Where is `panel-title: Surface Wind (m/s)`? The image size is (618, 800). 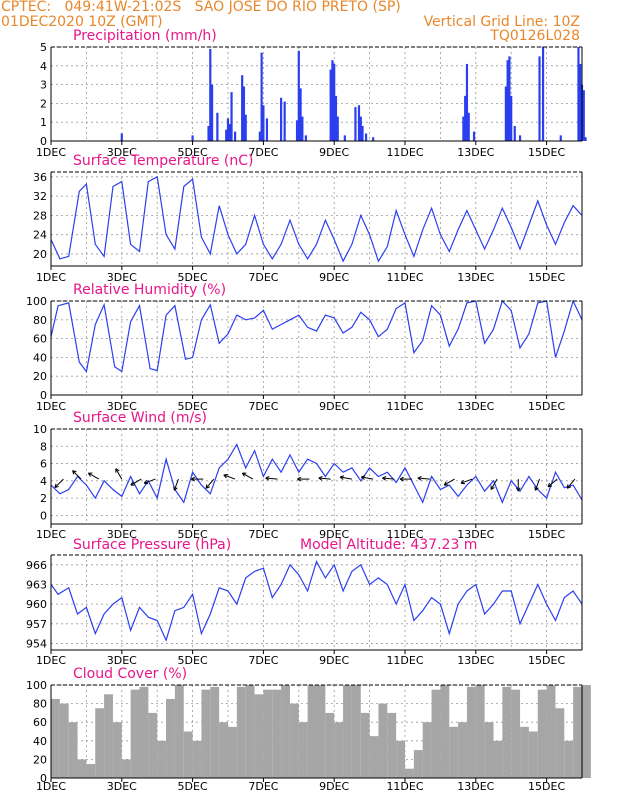
panel-title: Surface Wind (m/s) is located at coordinates (140, 418).